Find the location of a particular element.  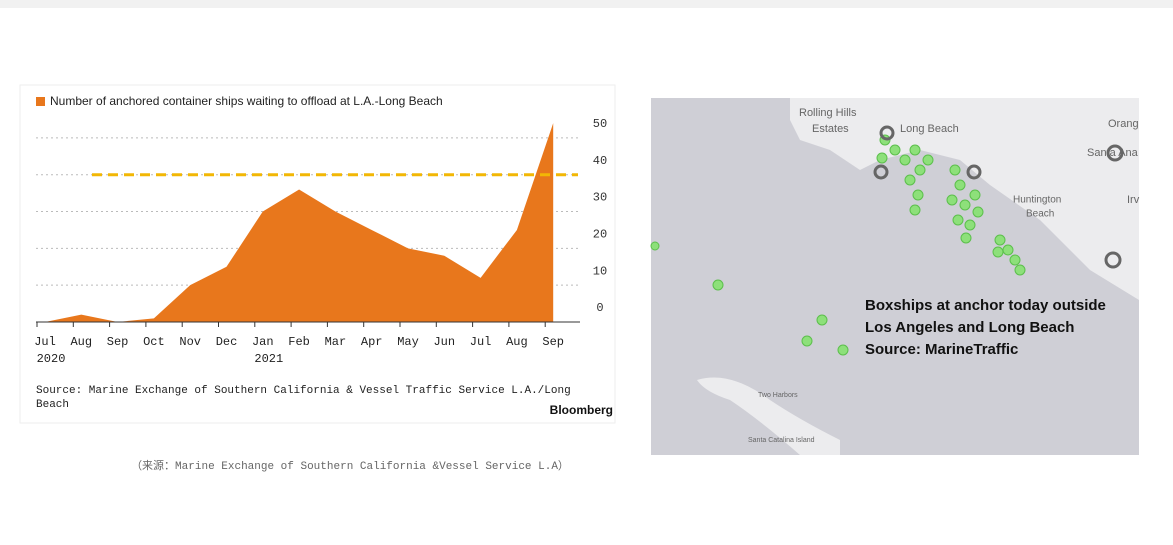

x-tick-label: Nov is located at coordinates (190, 342).